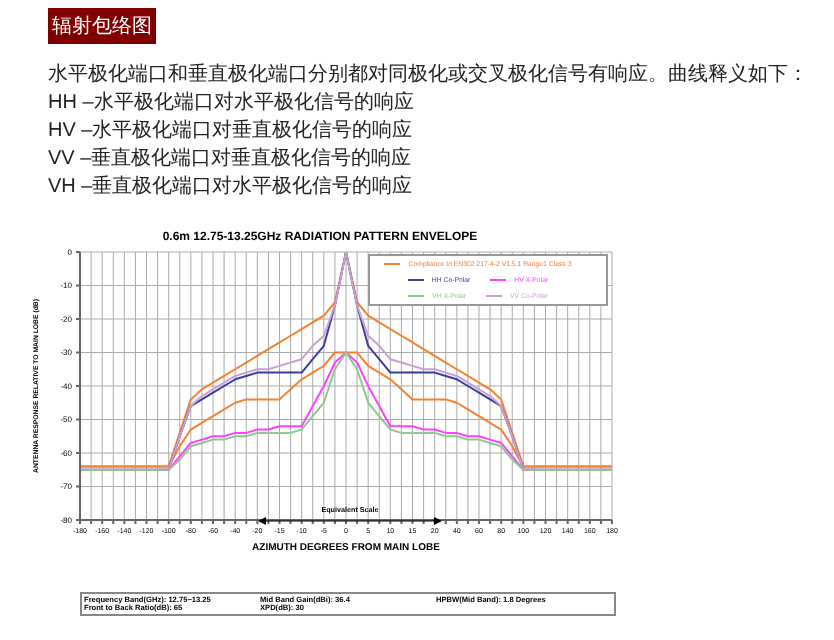  Describe the element at coordinates (230, 186) in the screenshot. I see `text: VH –垂直极化端口对水平极化信号的响应` at that location.